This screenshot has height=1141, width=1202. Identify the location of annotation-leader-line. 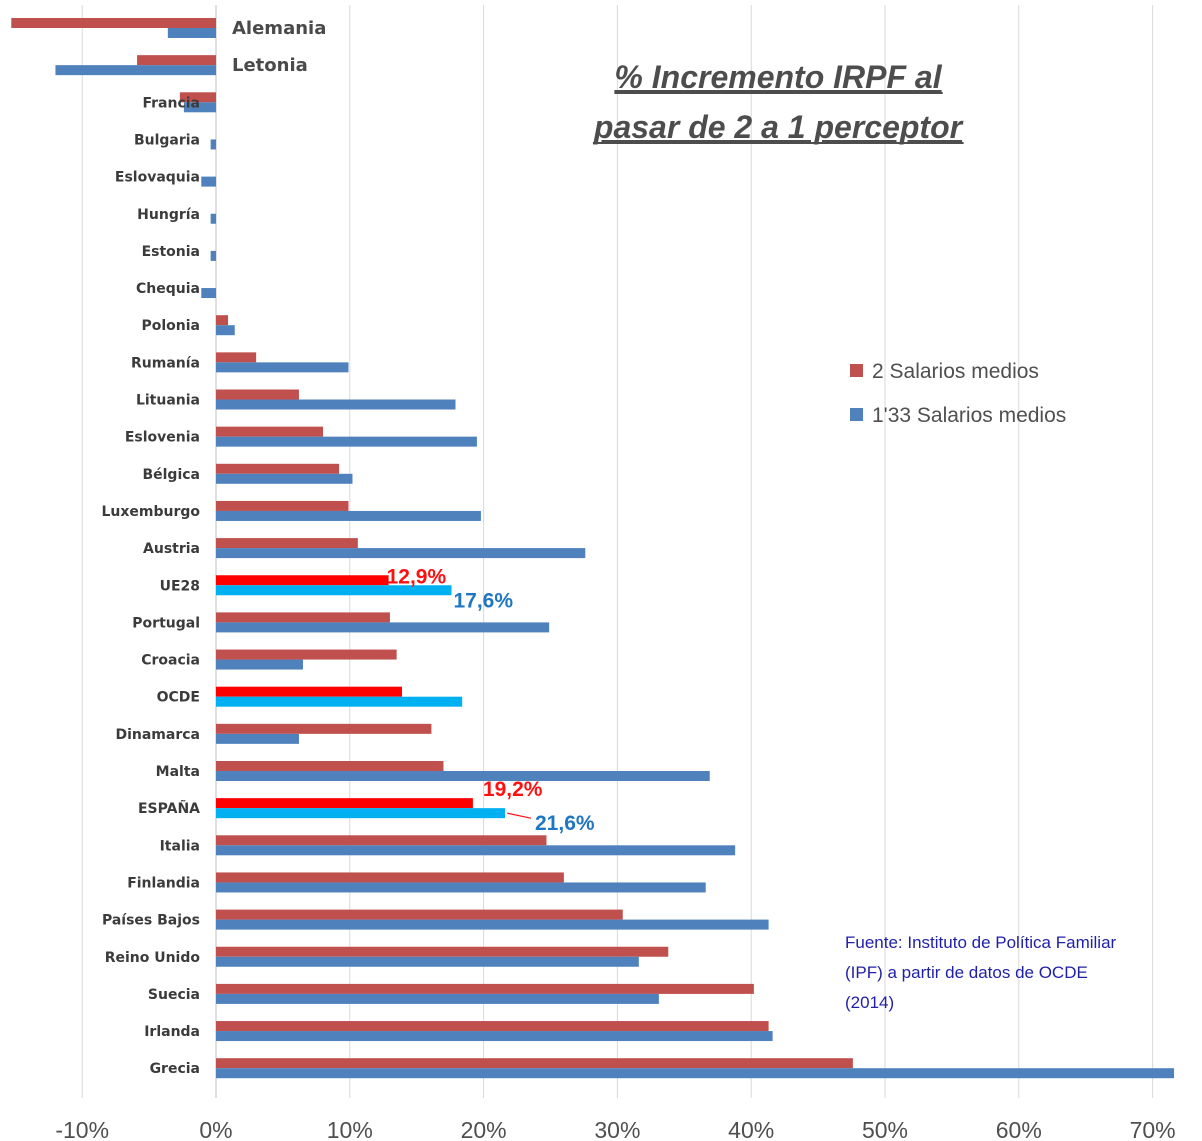
(519, 815).